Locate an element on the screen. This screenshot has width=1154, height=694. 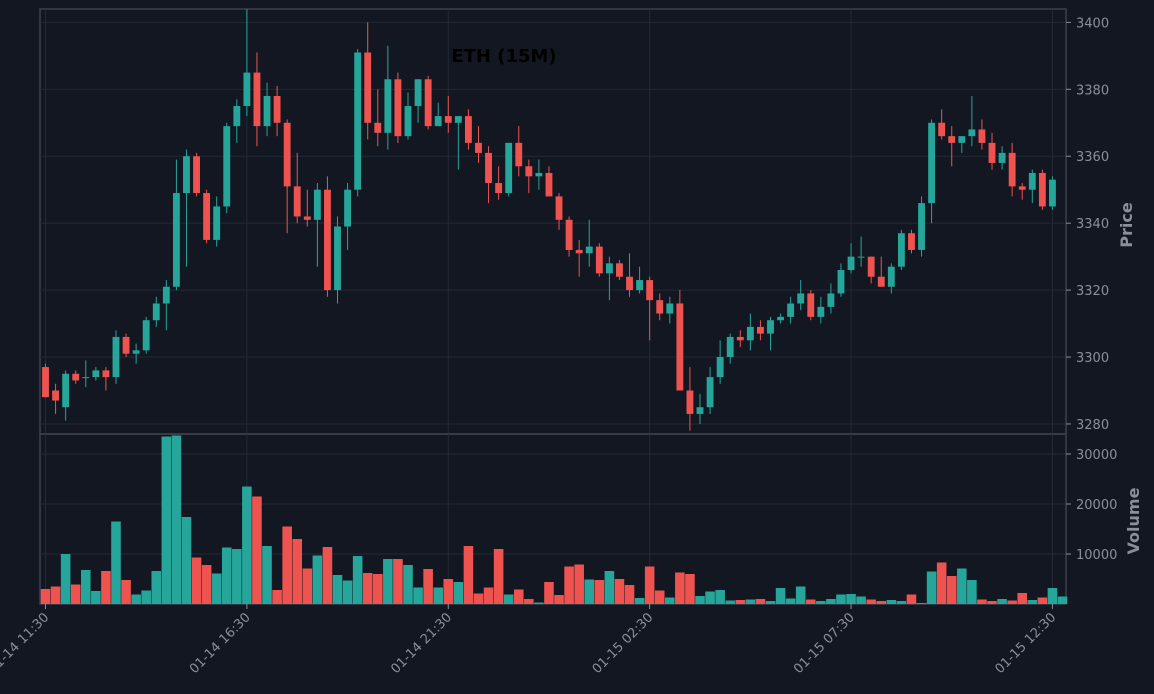
volume-axis-title: Volume is located at coordinates (1133, 520).